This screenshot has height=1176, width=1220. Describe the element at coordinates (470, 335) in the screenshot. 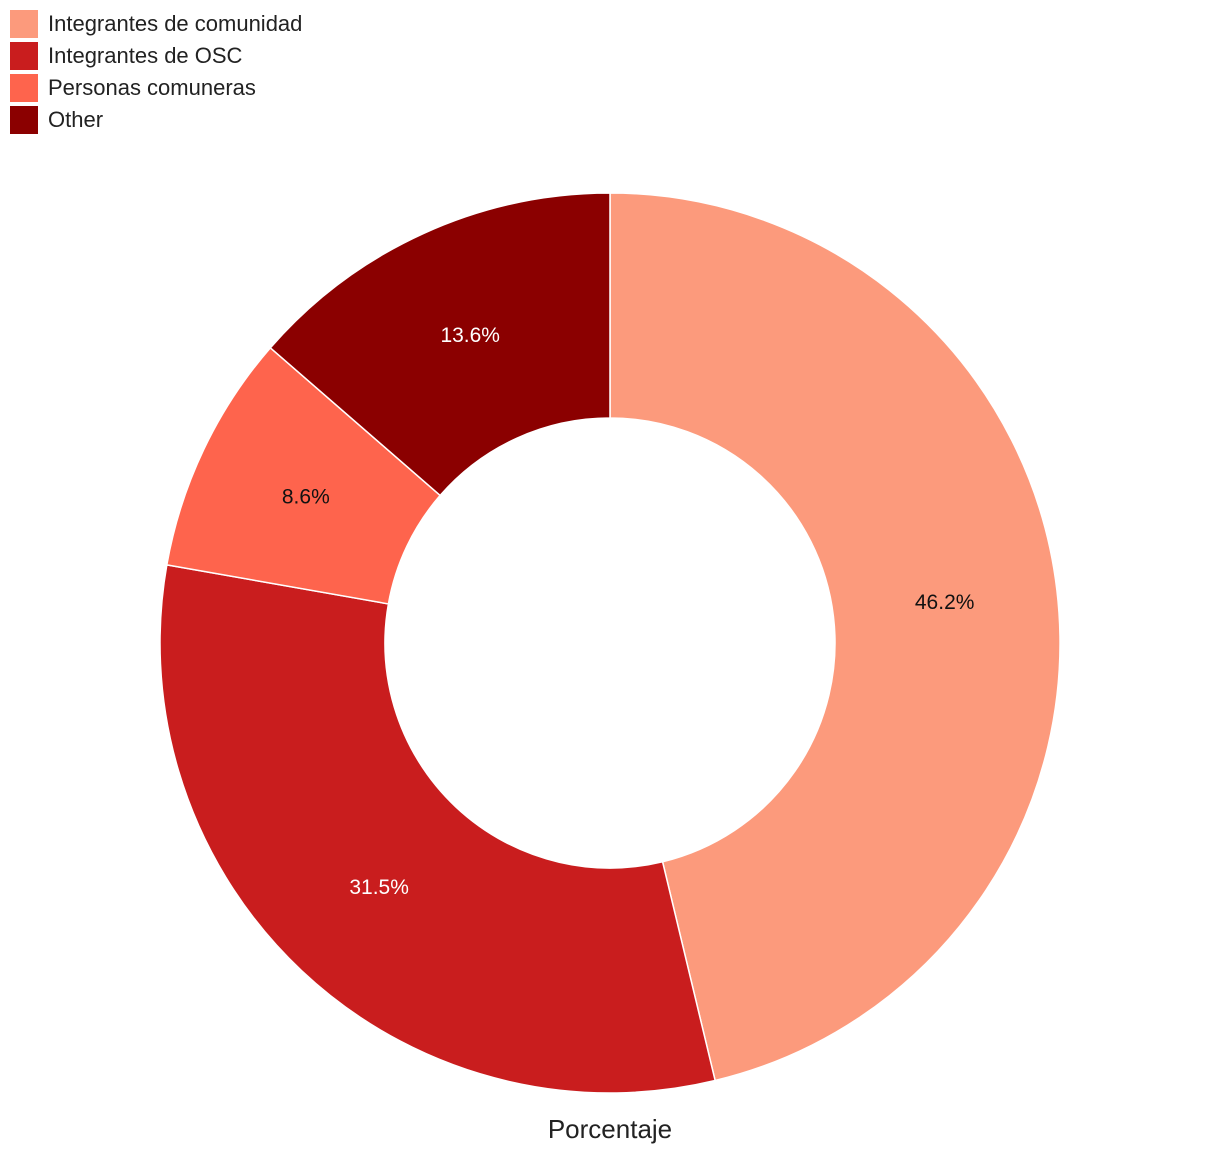

I see `value-label: 13.6%` at that location.